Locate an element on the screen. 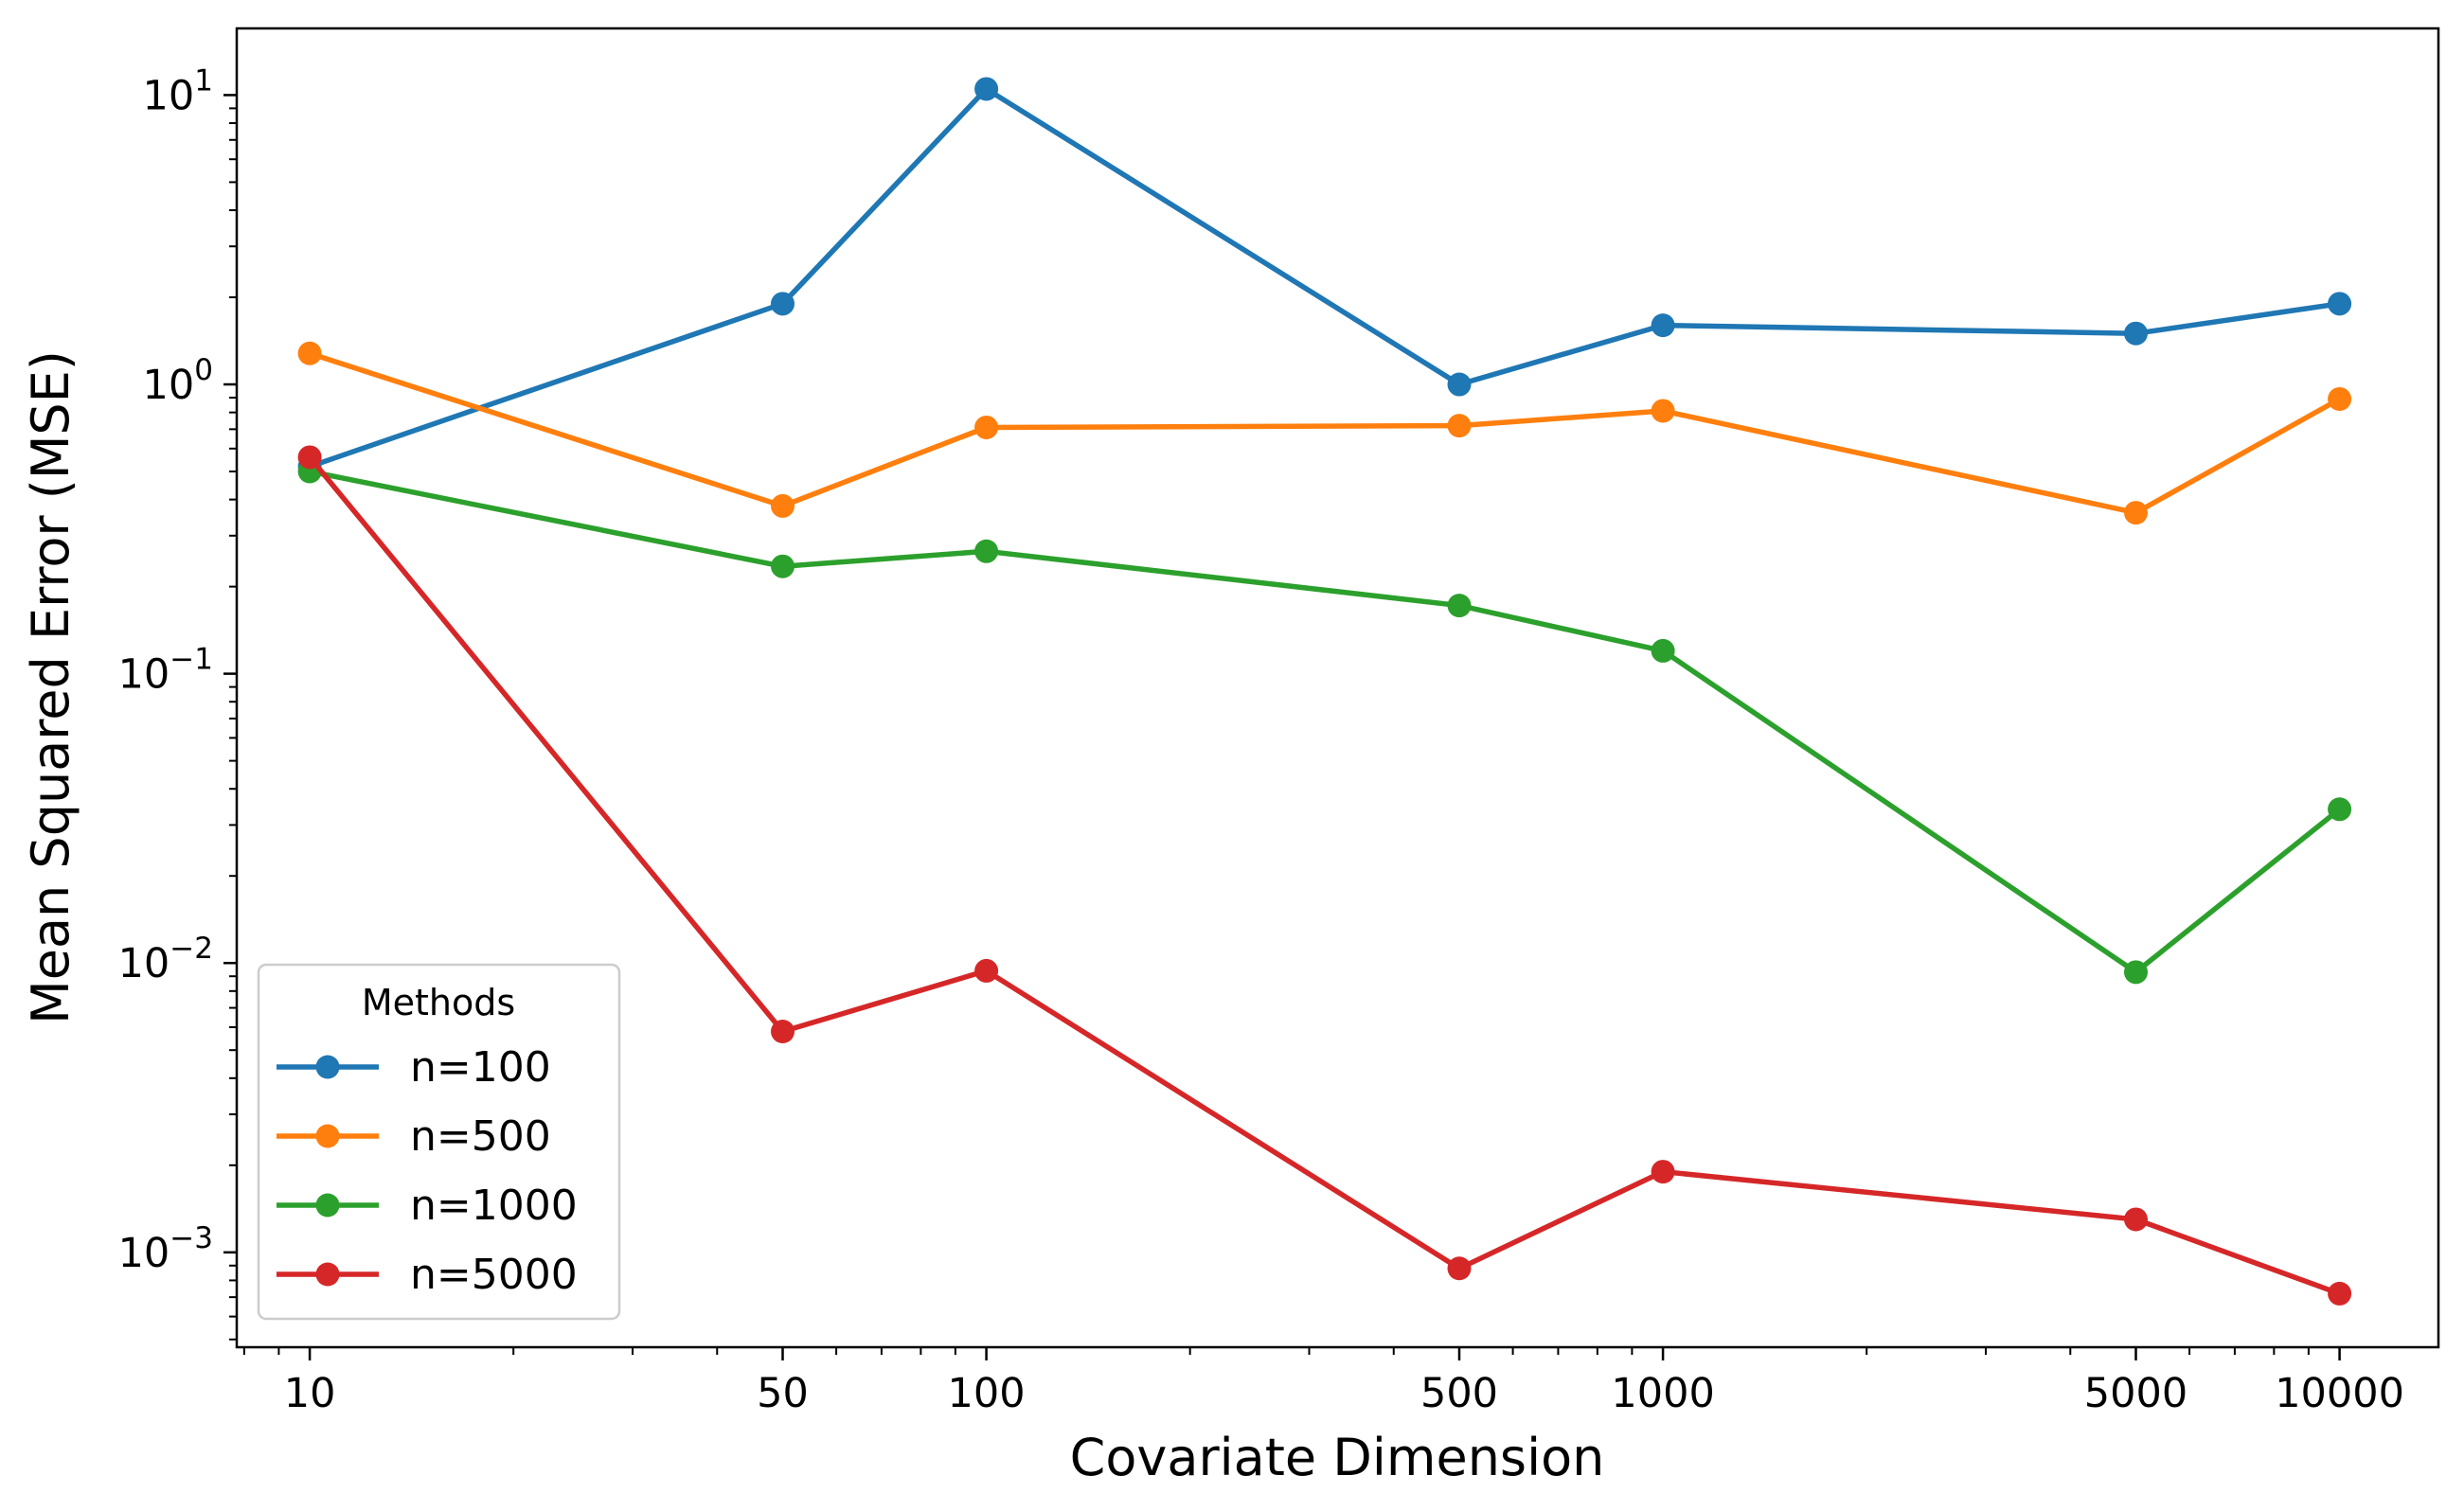 Image resolution: width=2464 pixels, height=1511 pixels. legend-item: n=100 is located at coordinates (414, 1068).